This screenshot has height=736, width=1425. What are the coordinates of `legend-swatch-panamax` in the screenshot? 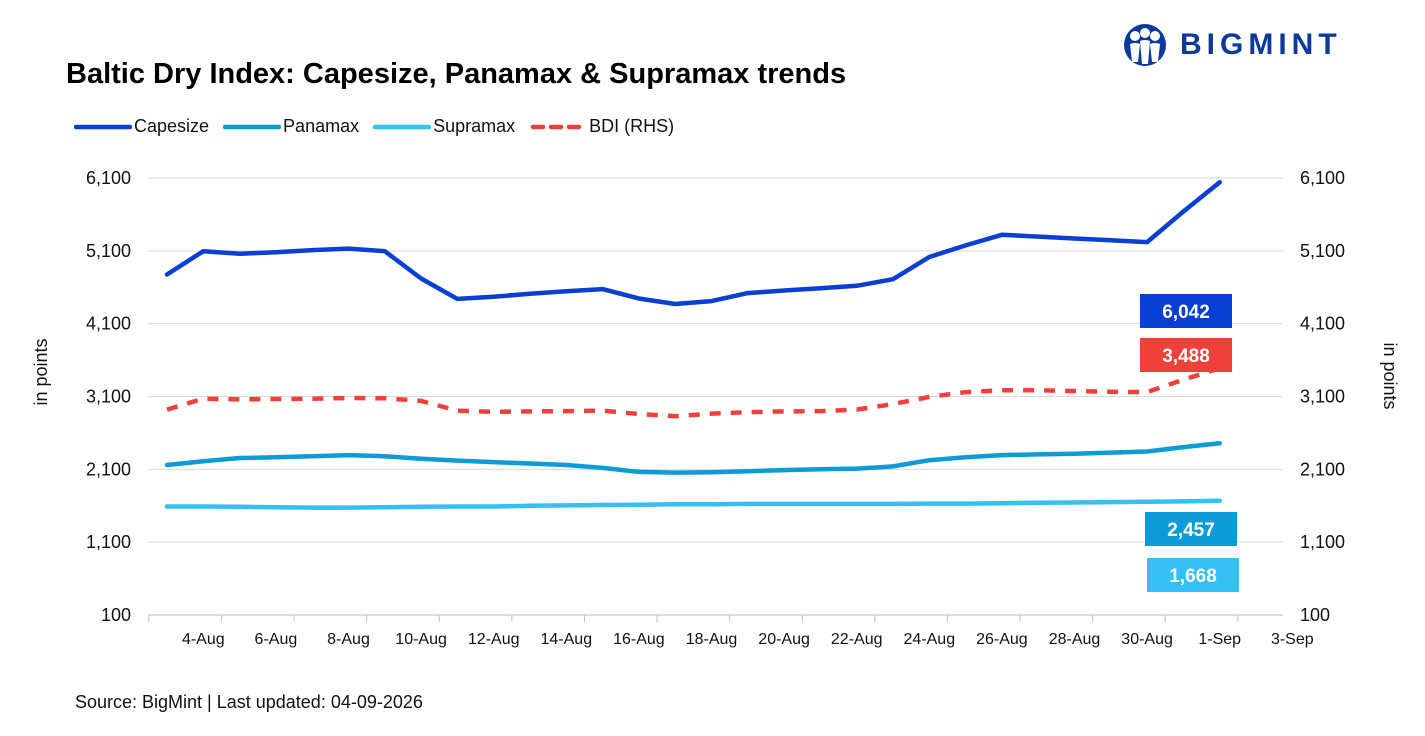 It's located at (252, 126).